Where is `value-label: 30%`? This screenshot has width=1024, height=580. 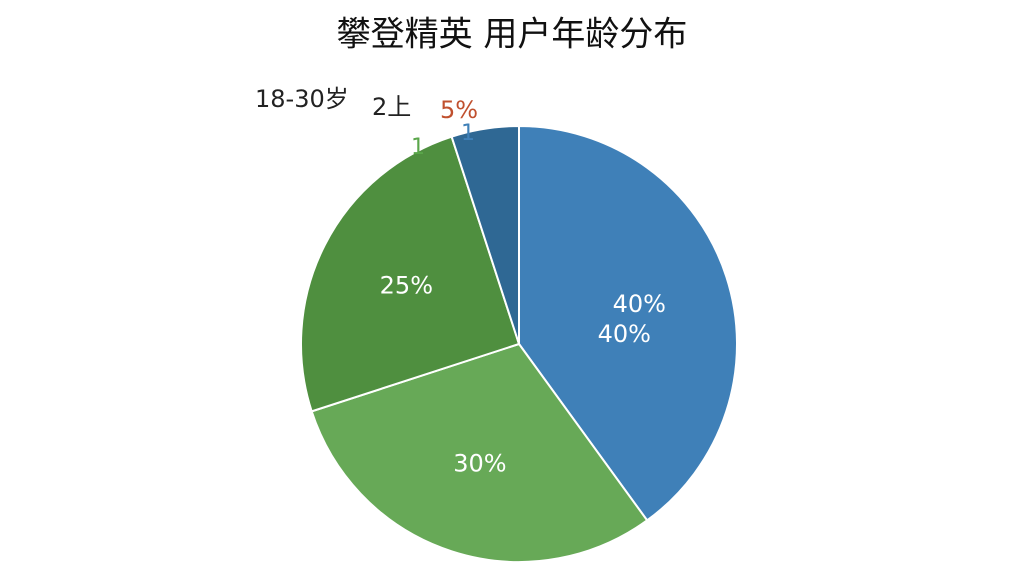
value-label: 30% is located at coordinates (479, 463).